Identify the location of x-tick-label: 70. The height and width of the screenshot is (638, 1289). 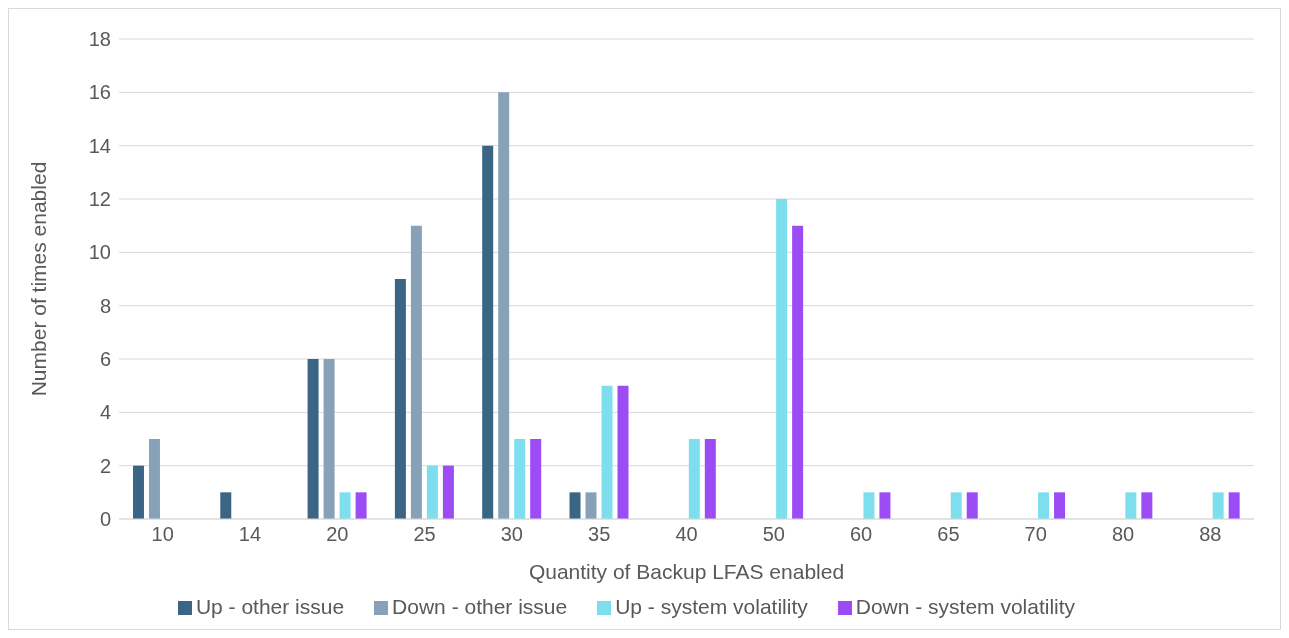
(1035, 534).